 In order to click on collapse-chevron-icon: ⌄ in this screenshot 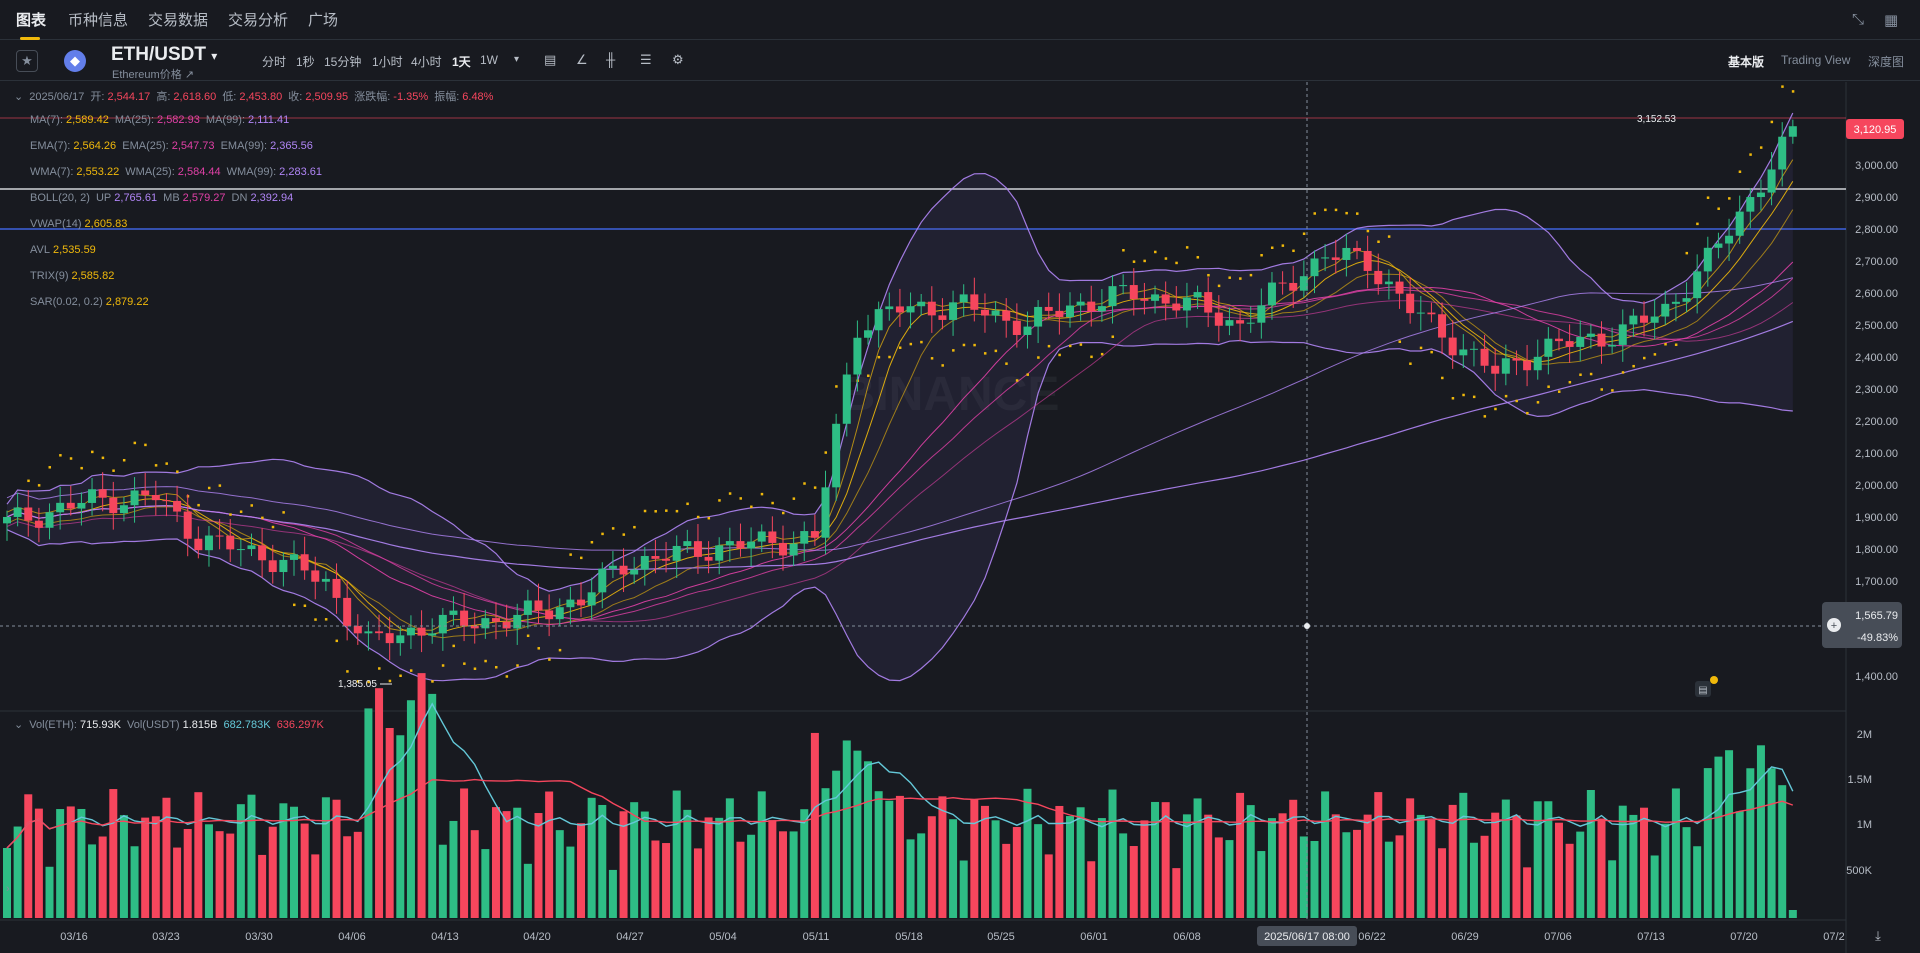, I will do `click(19, 97)`.